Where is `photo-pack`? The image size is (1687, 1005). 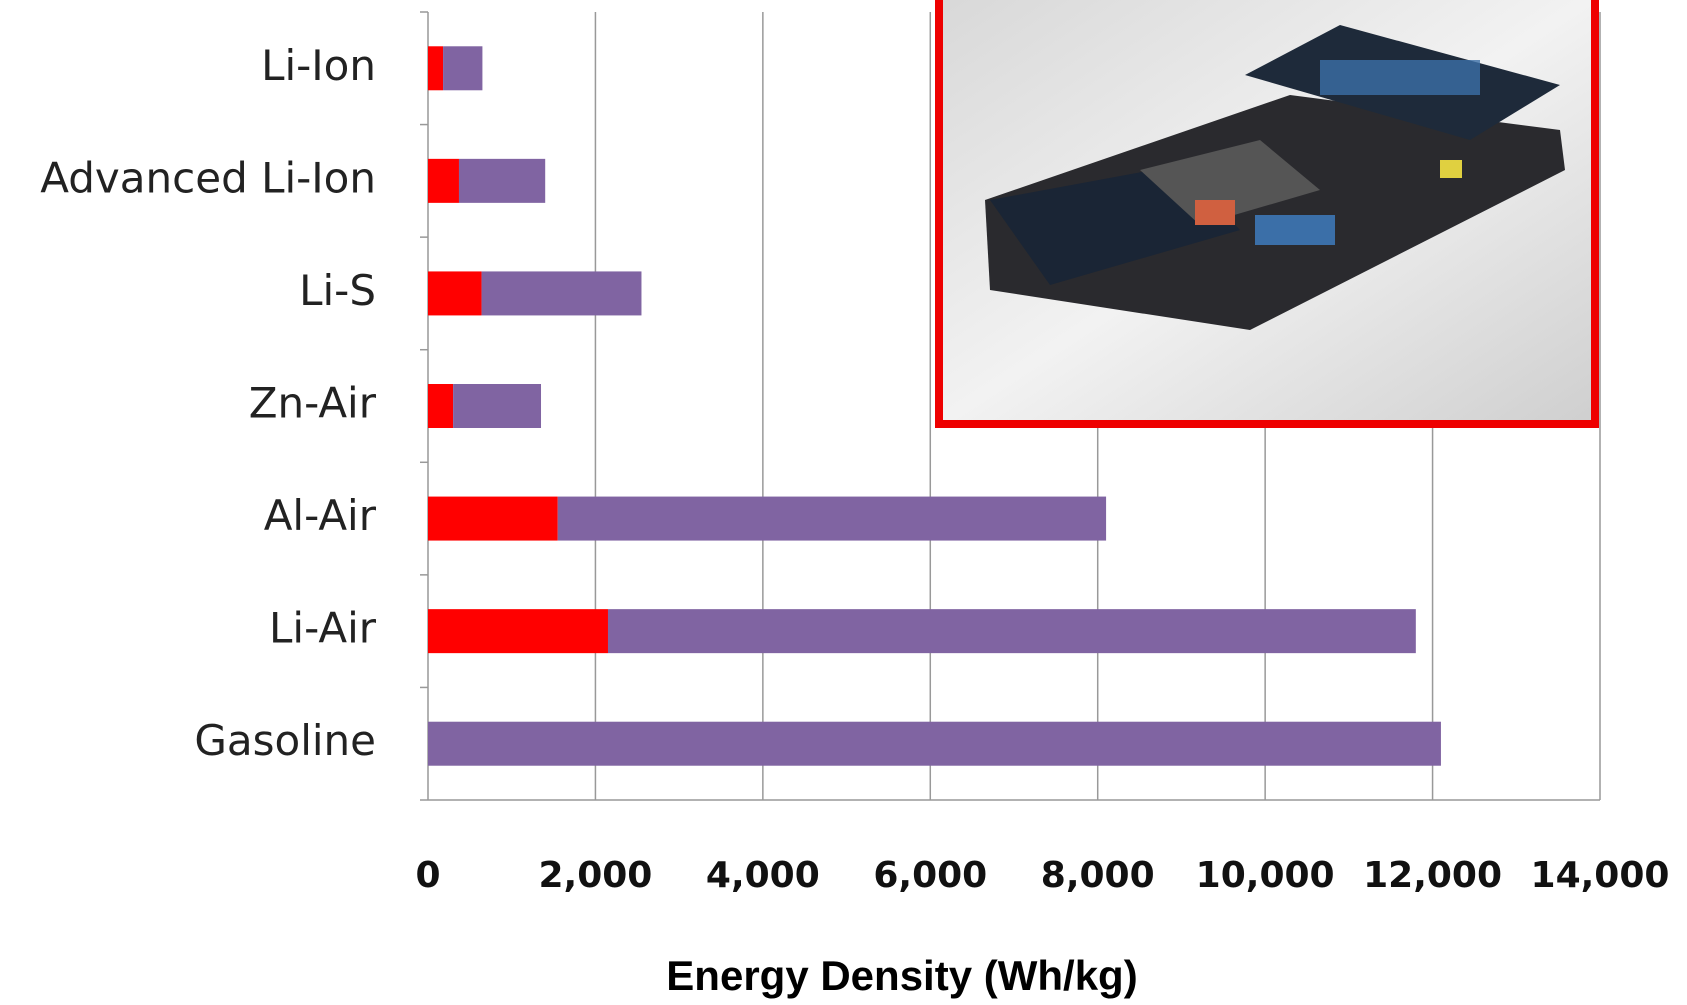
photo-pack is located at coordinates (1275, 212).